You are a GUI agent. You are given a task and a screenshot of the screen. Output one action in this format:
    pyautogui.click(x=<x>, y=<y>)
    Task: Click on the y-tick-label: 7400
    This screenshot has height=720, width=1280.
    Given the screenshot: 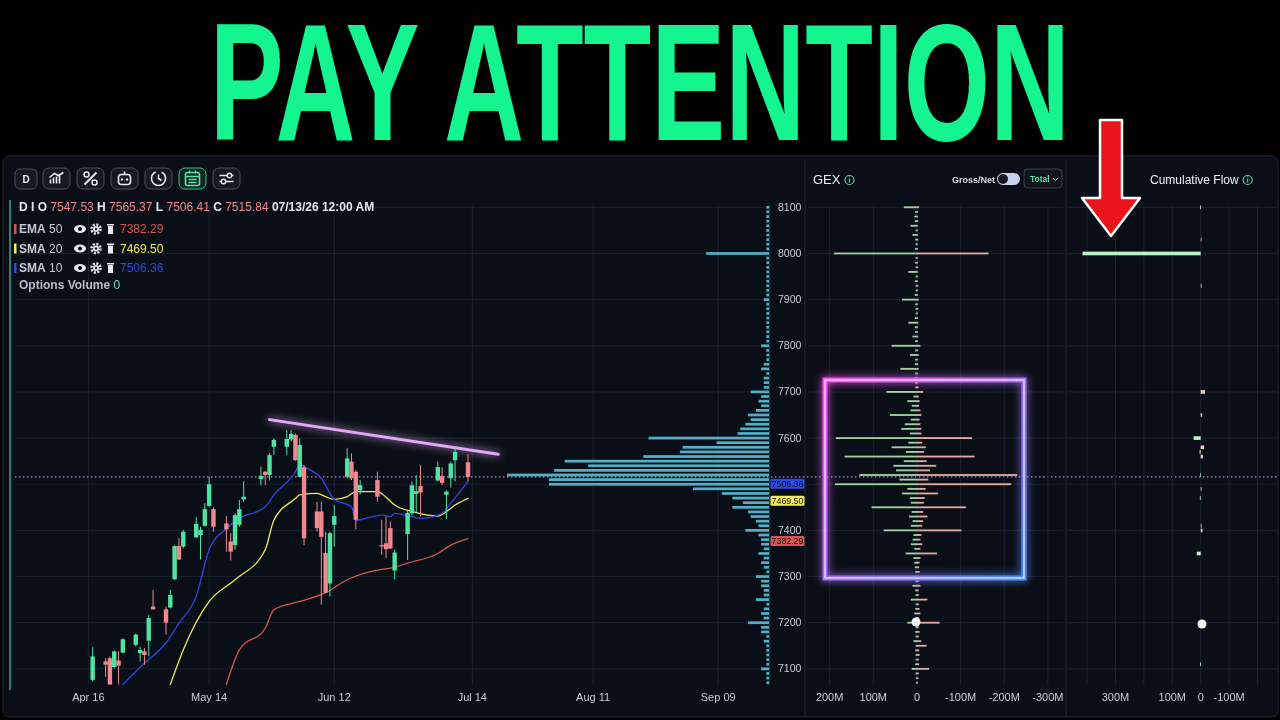 What is the action you would take?
    pyautogui.click(x=790, y=529)
    